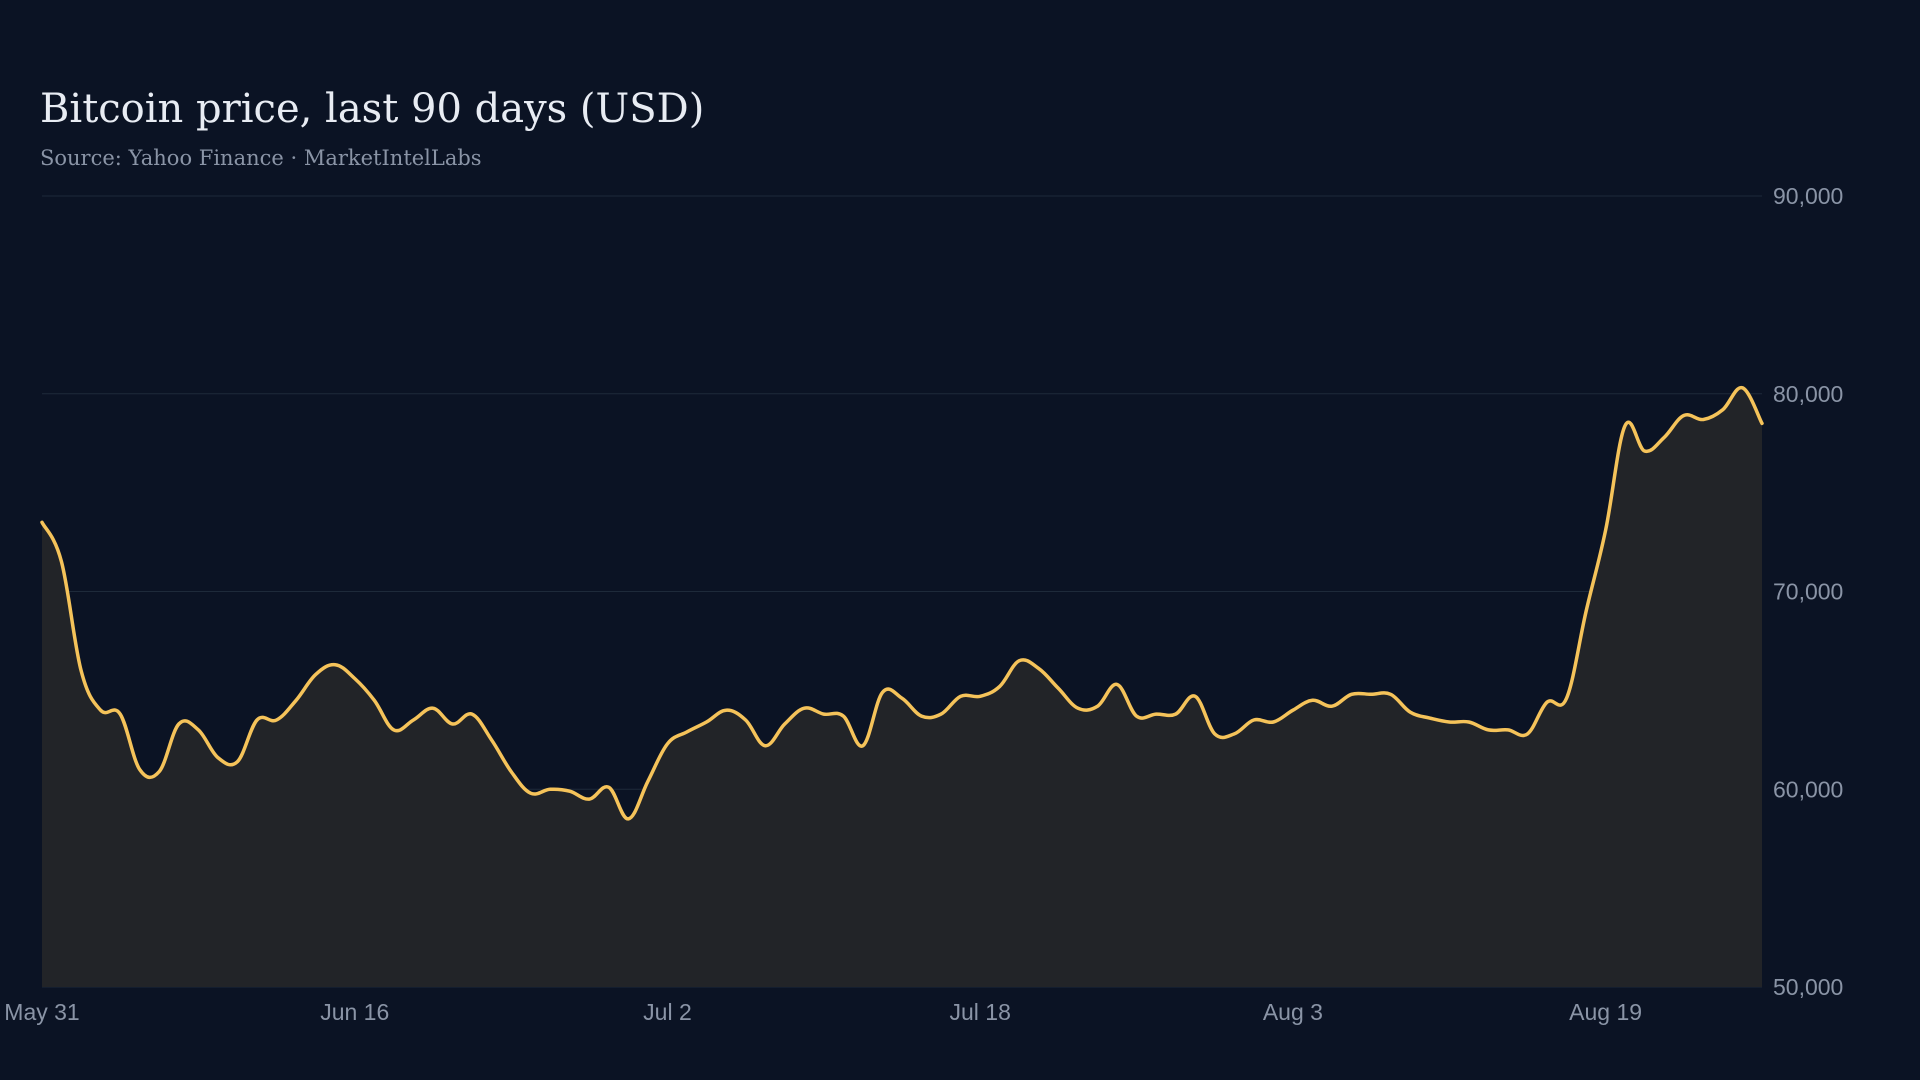 This screenshot has width=1920, height=1080. I want to click on y-tick-label: 60,000, so click(1808, 789).